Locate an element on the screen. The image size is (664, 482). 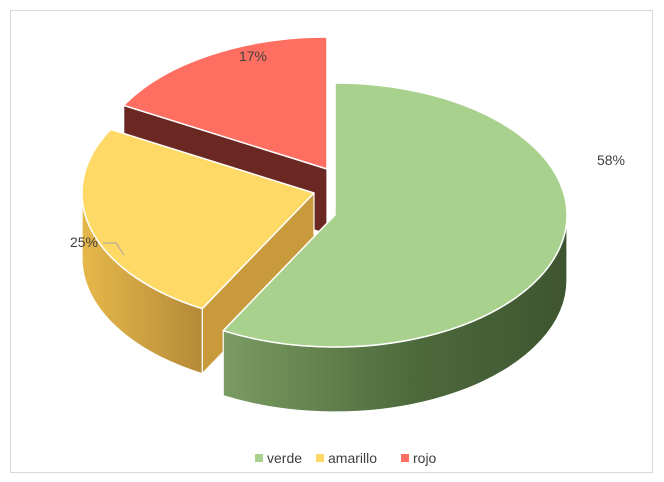
data-label-verde: 58% is located at coordinates (611, 160).